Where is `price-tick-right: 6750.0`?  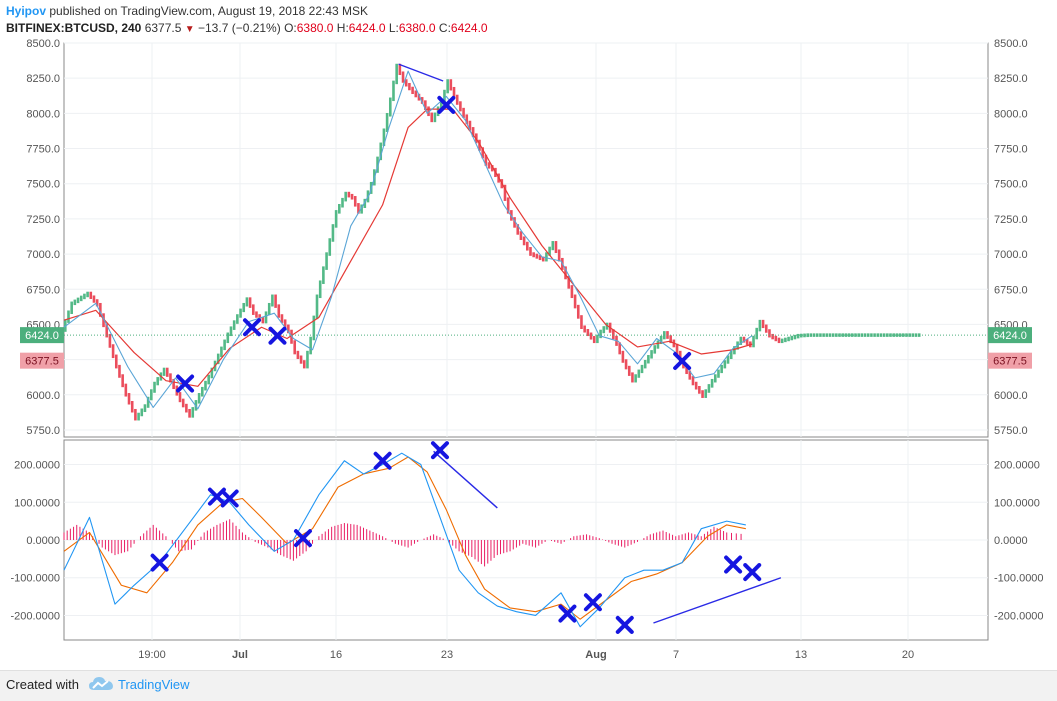
price-tick-right: 6750.0 is located at coordinates (1011, 290).